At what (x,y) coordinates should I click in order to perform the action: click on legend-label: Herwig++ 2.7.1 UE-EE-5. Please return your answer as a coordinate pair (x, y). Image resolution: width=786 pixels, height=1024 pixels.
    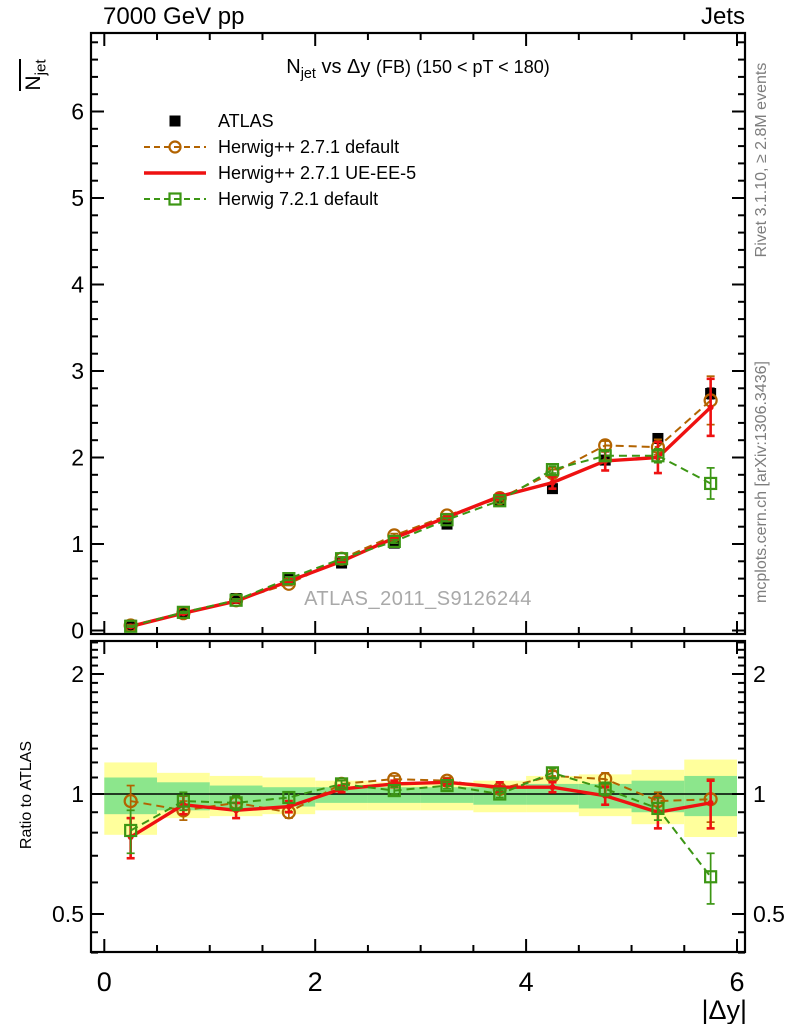
    Looking at the image, I should click on (317, 172).